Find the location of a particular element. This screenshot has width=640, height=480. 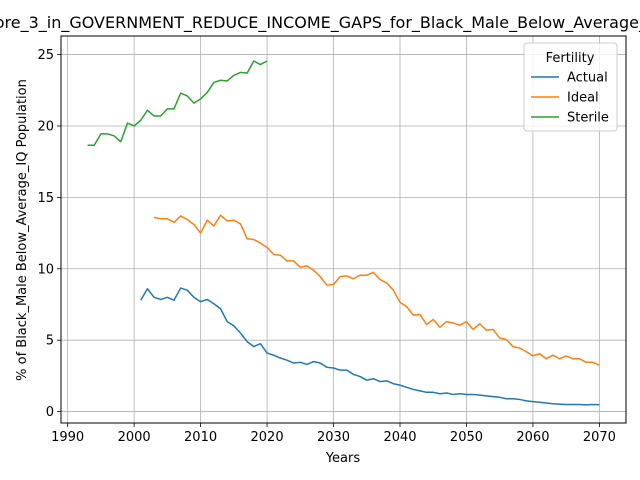

legend-label-ideal: Ideal is located at coordinates (583, 98).